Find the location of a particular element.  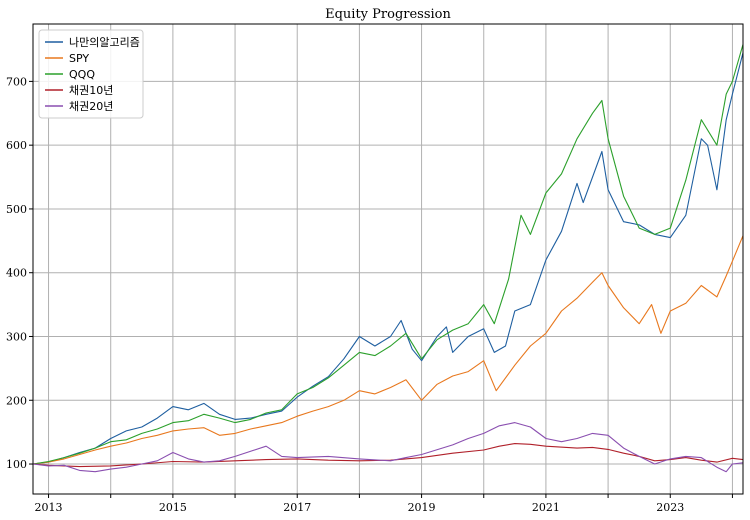

y-tick-label: 300 is located at coordinates (16, 336).